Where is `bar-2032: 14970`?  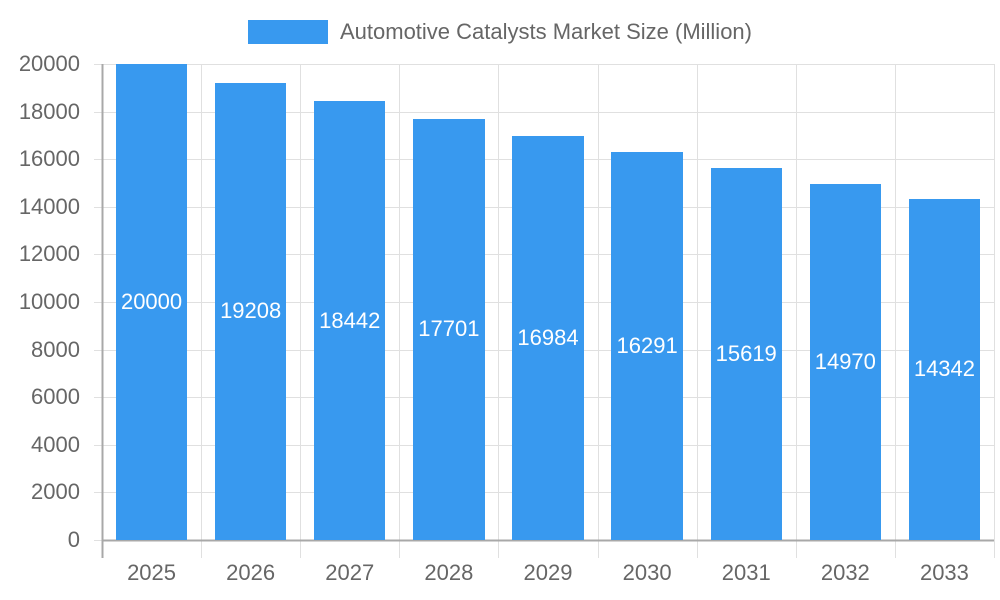 bar-2032: 14970 is located at coordinates (845, 361).